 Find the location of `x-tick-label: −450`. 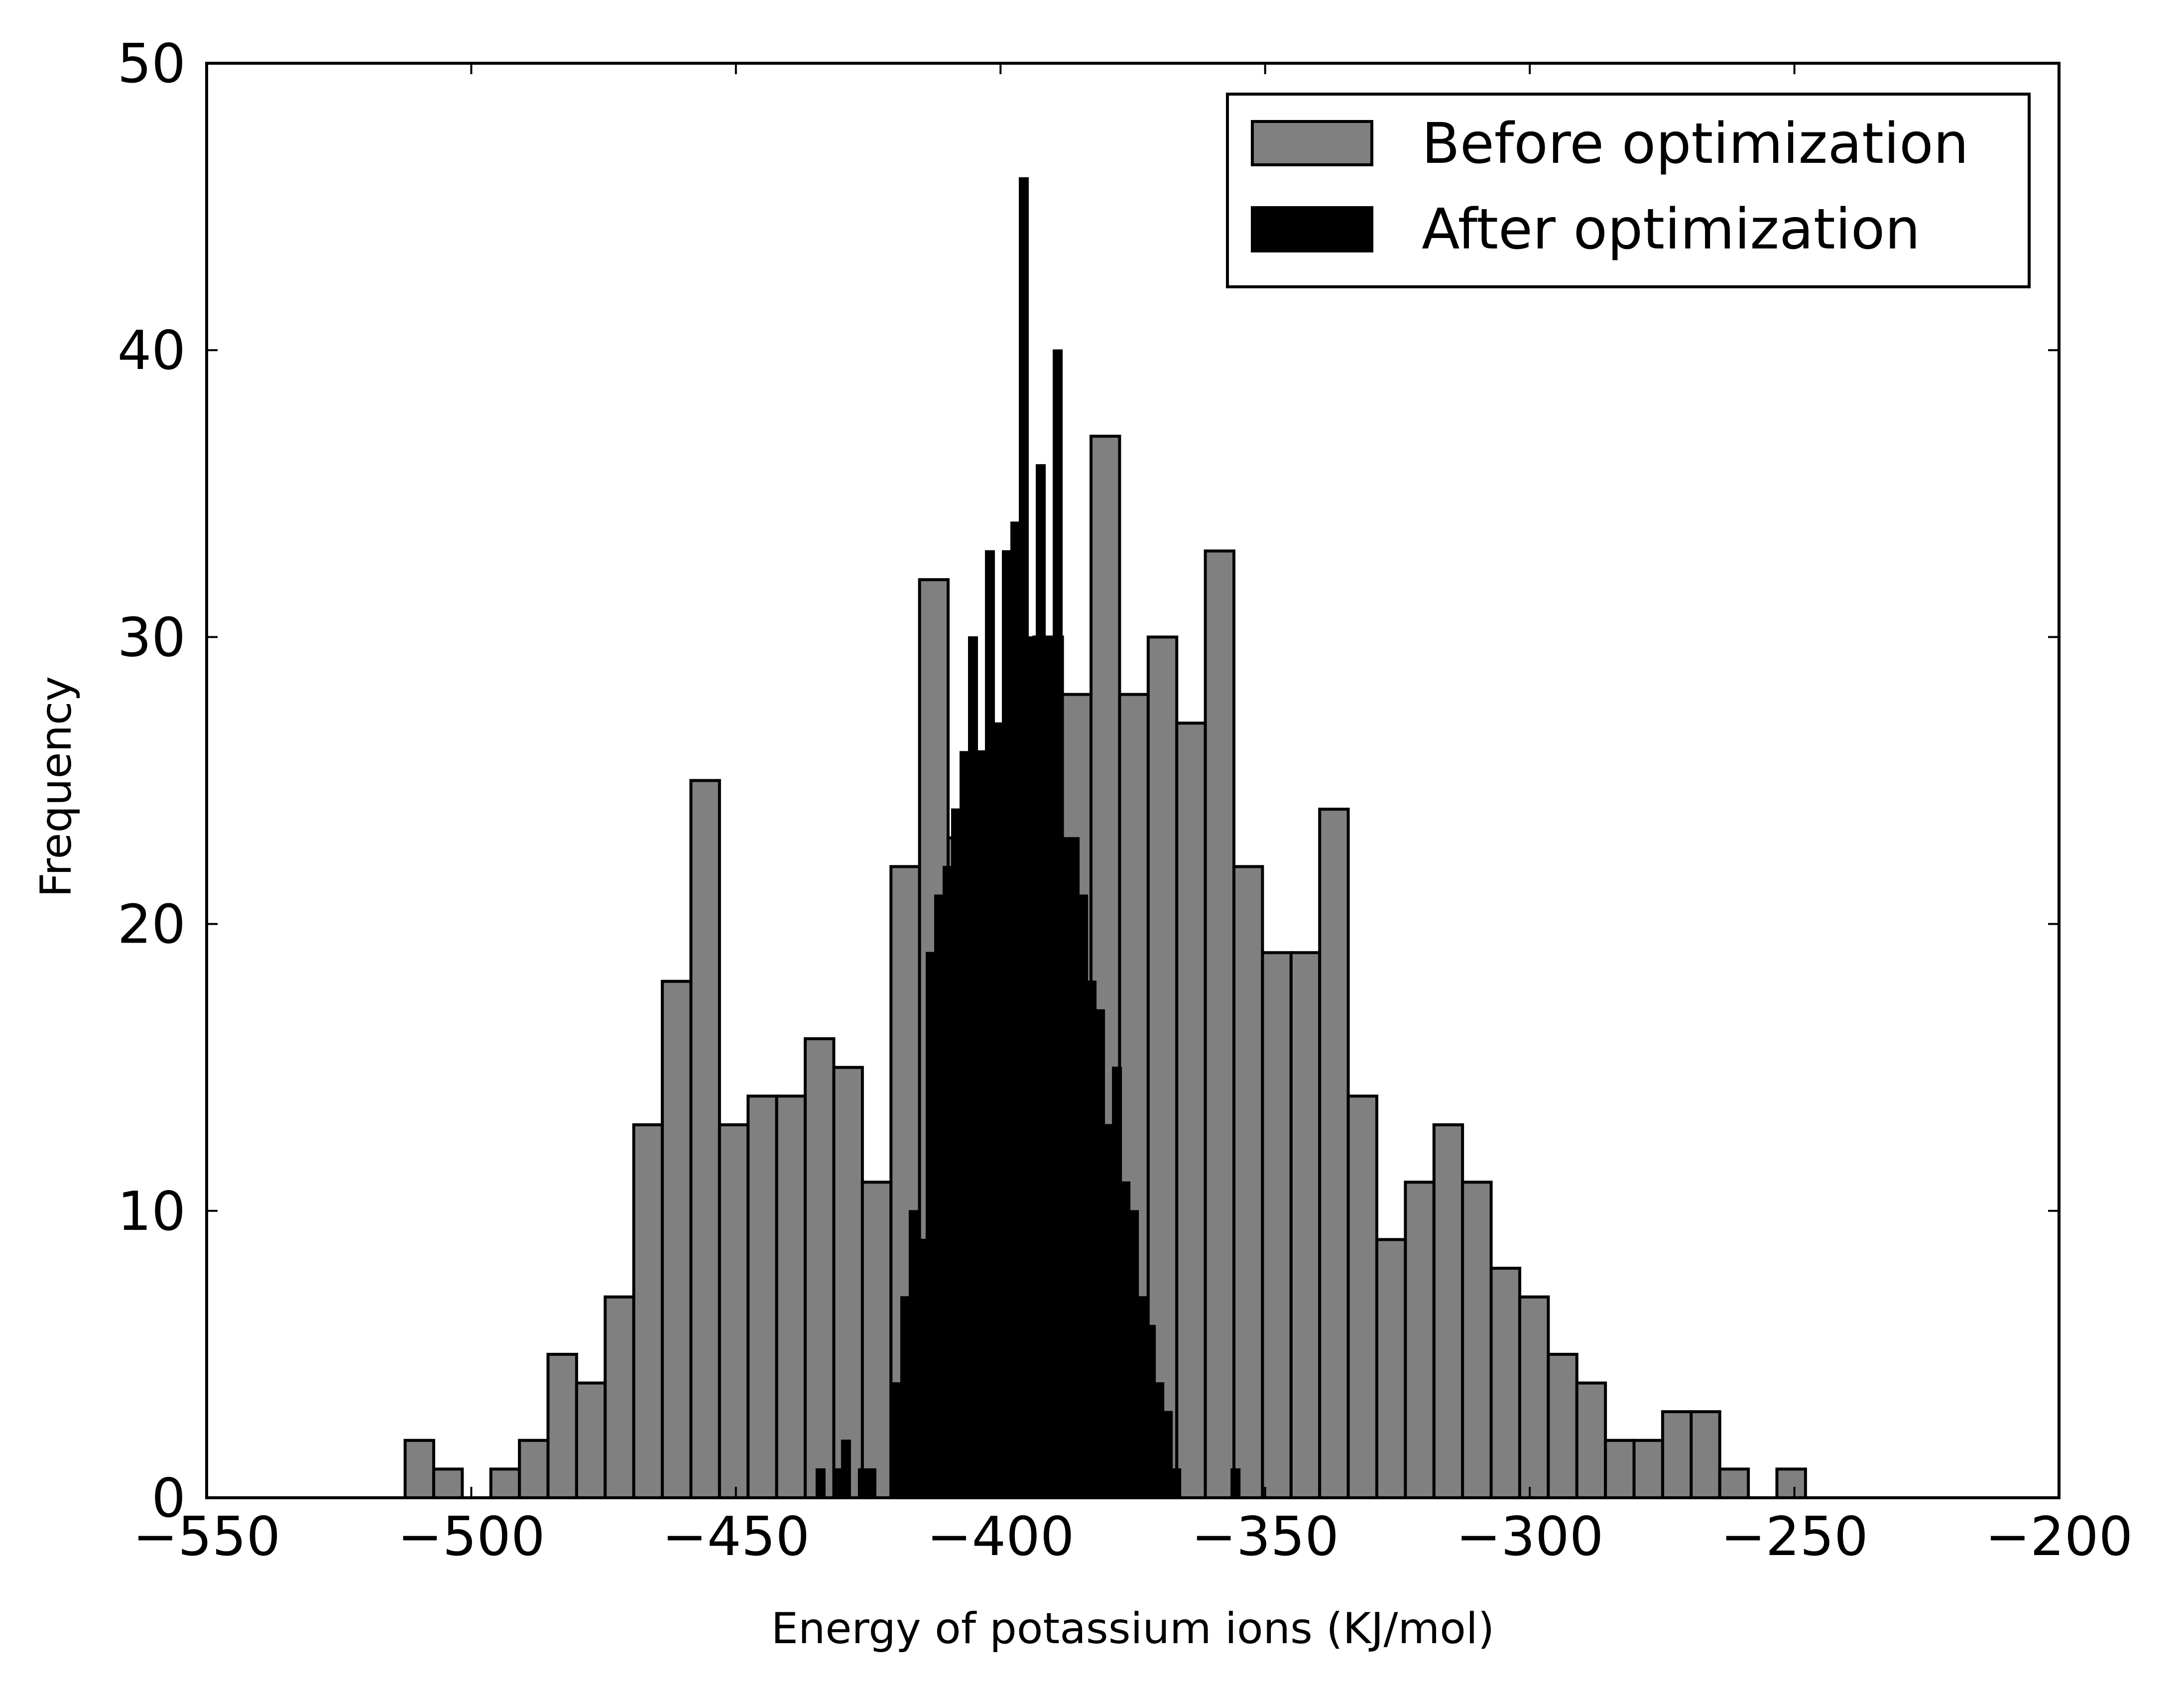

x-tick-label: −450 is located at coordinates (736, 1537).